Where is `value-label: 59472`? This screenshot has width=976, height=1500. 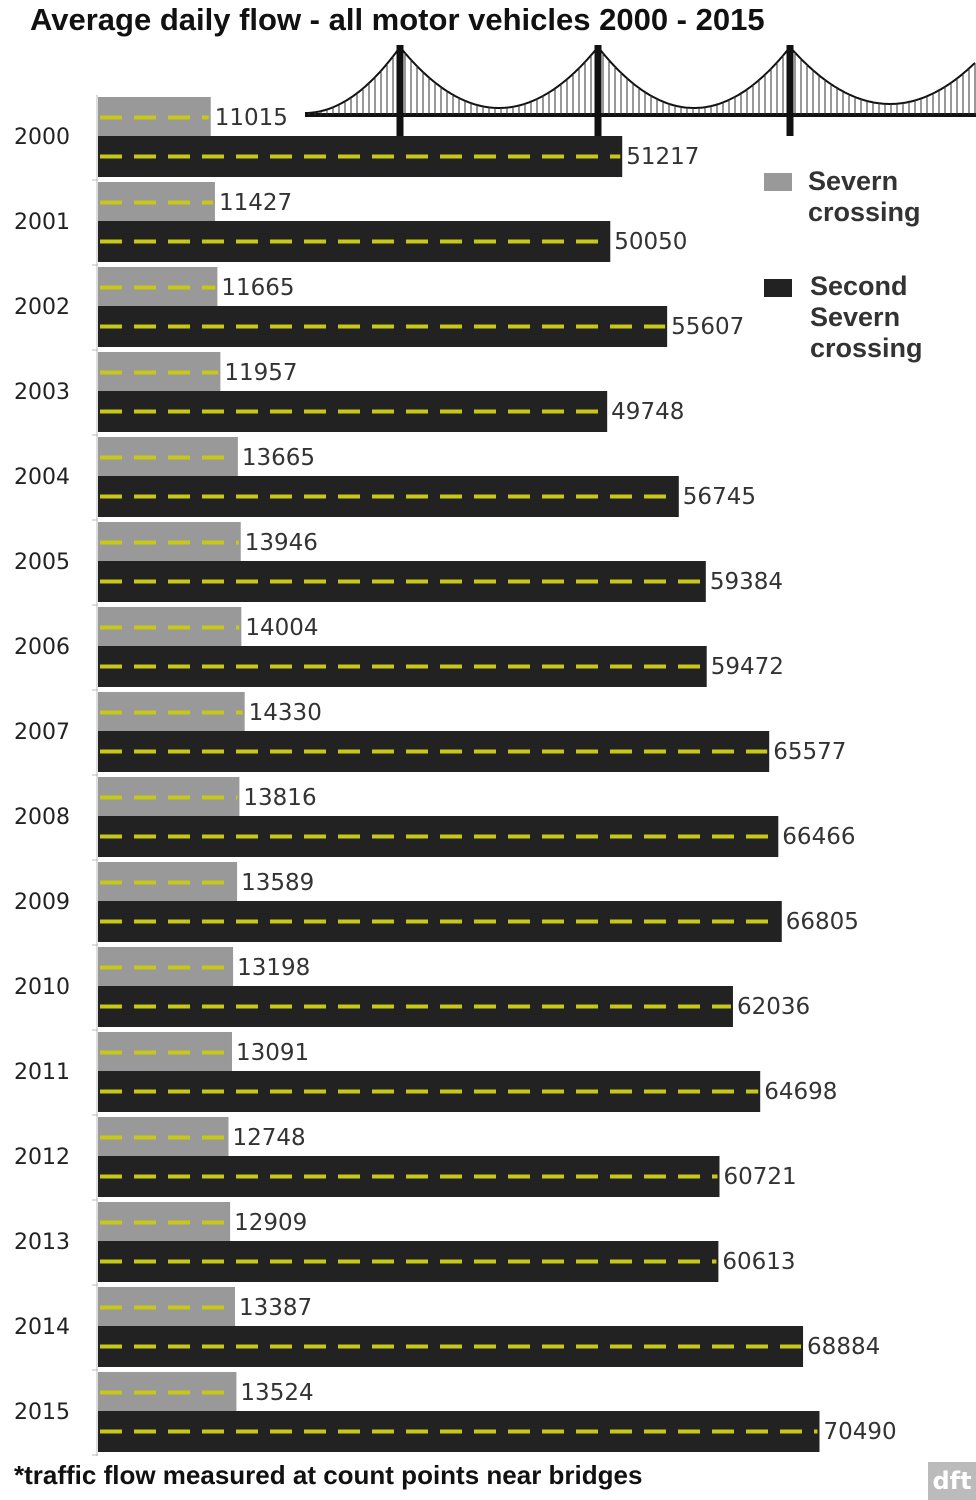 value-label: 59472 is located at coordinates (747, 667).